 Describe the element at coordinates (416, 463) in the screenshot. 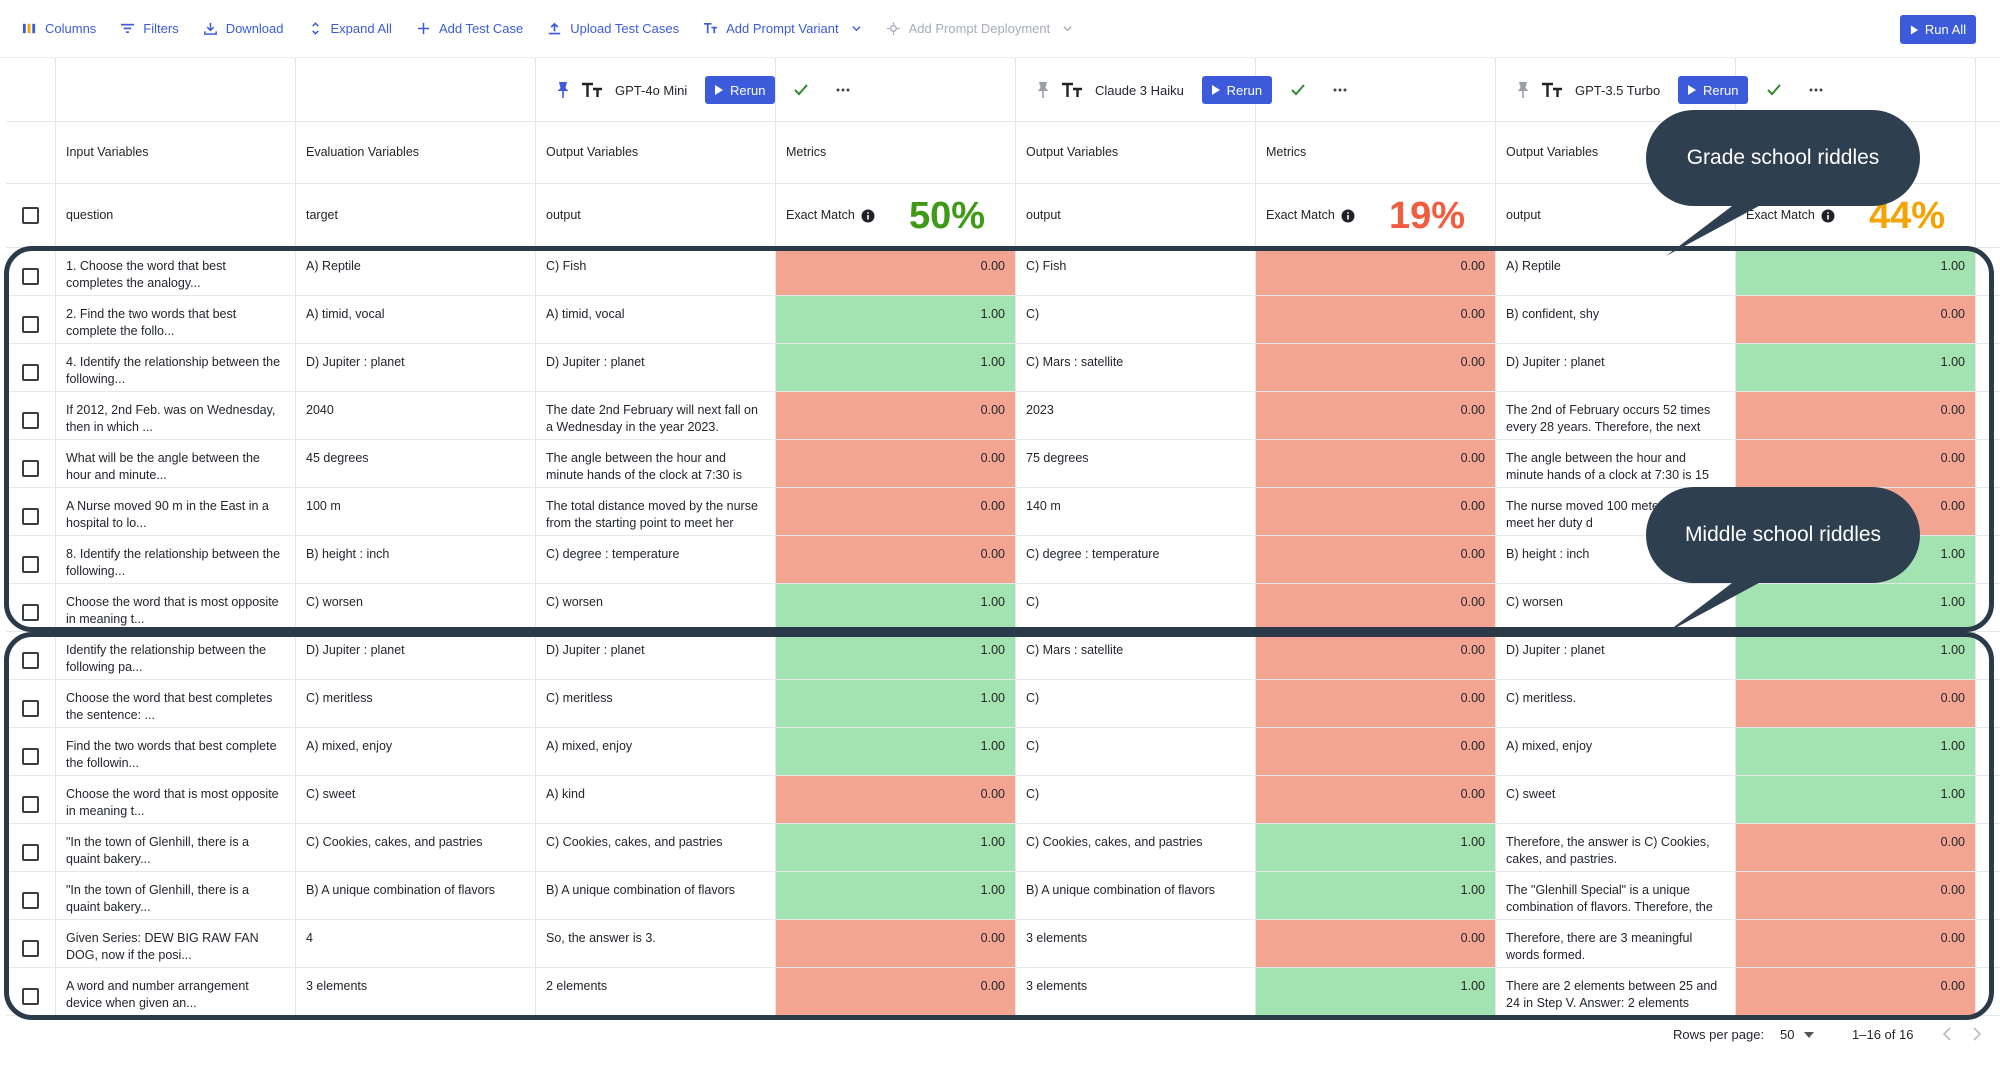

I see `target-cell: 45 degrees` at that location.